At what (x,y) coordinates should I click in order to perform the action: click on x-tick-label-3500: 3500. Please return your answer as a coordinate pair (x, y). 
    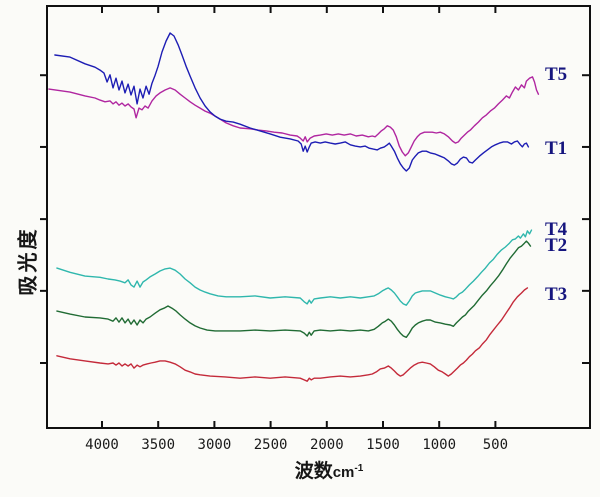
    Looking at the image, I should click on (158, 445).